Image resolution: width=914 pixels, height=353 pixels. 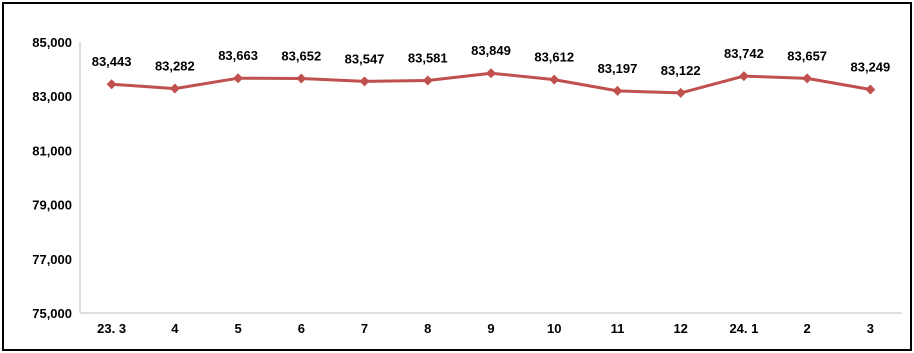 What do you see at coordinates (301, 328) in the screenshot?
I see `x-tick-label: 6` at bounding box center [301, 328].